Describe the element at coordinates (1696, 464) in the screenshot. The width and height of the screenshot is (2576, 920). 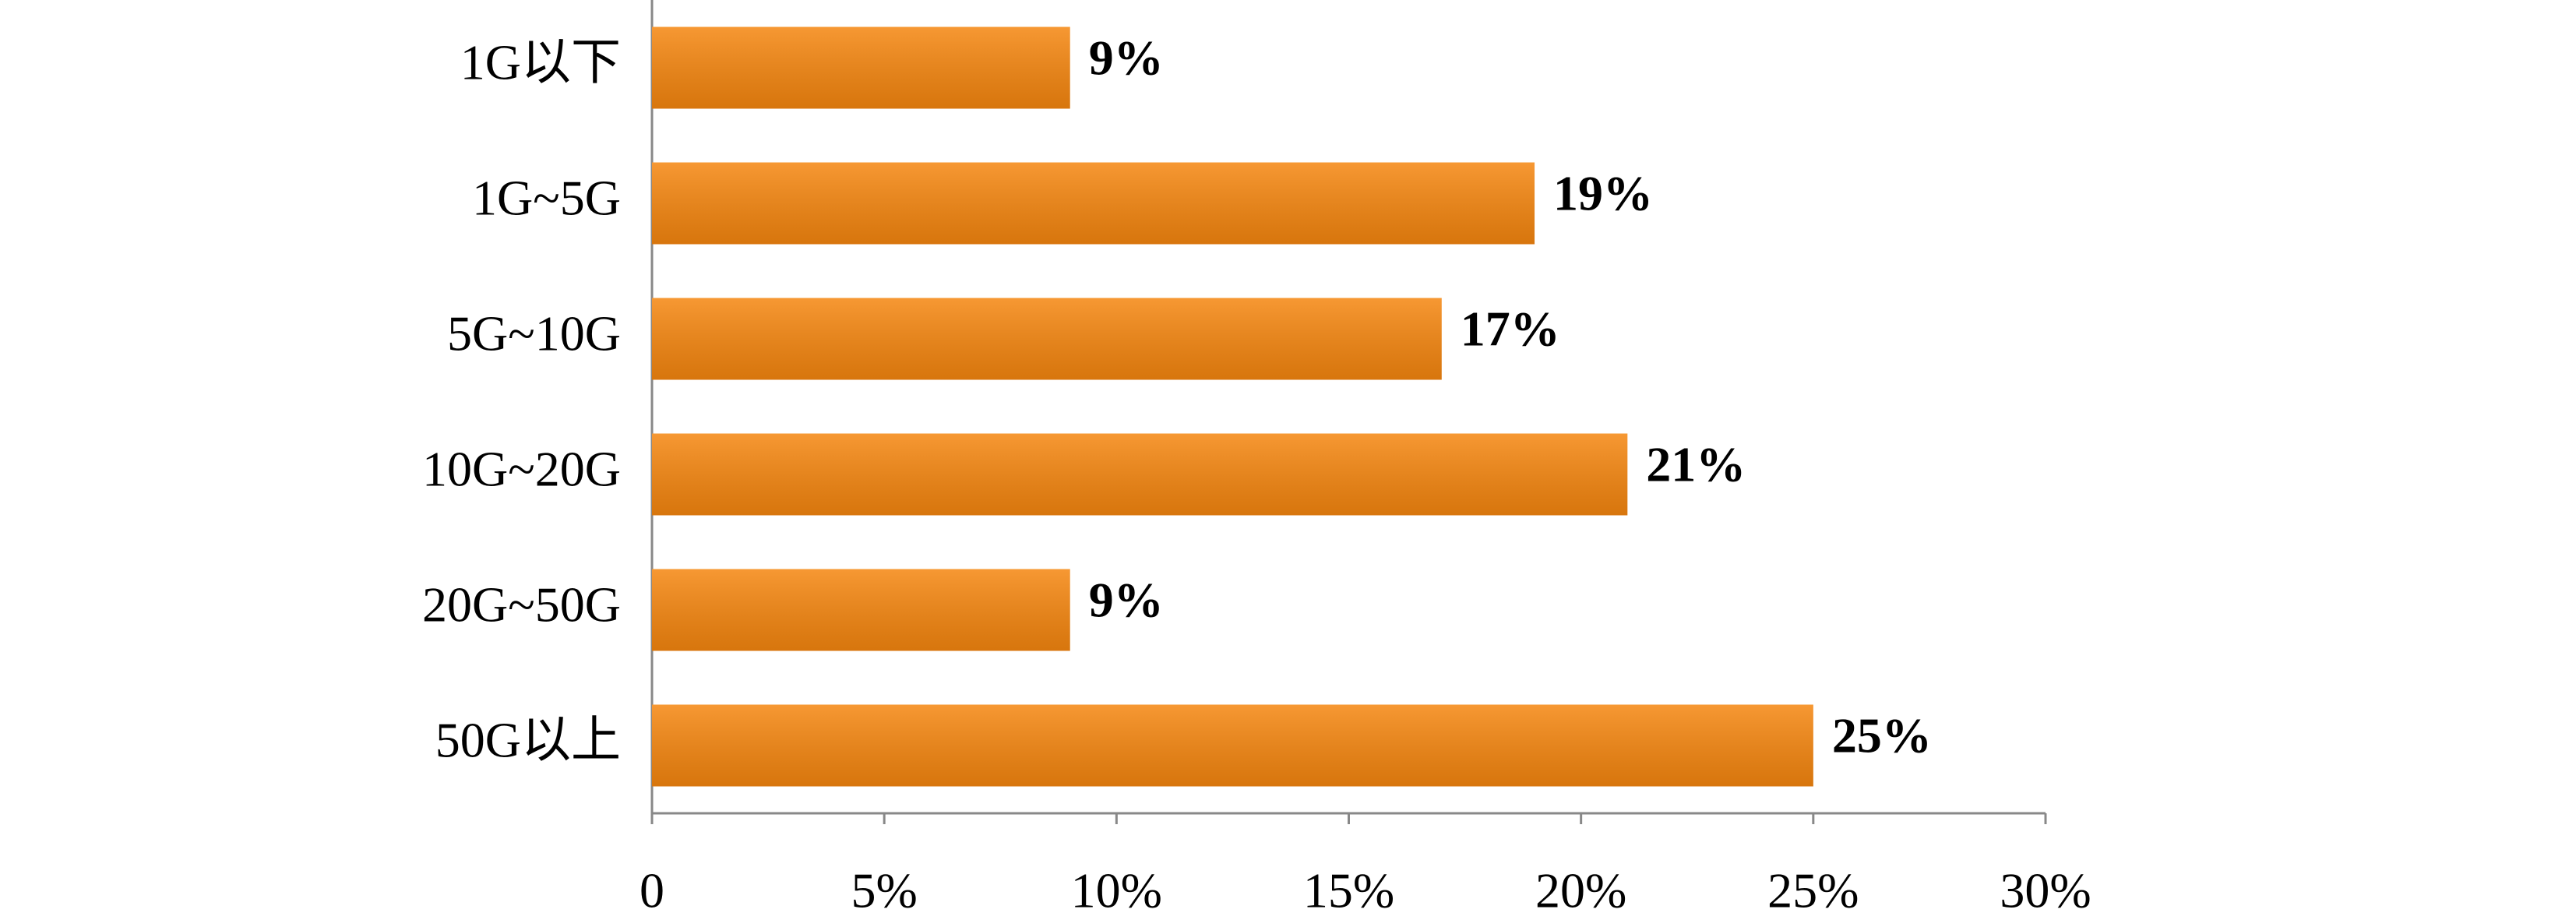
I see `value-label: 21%` at that location.